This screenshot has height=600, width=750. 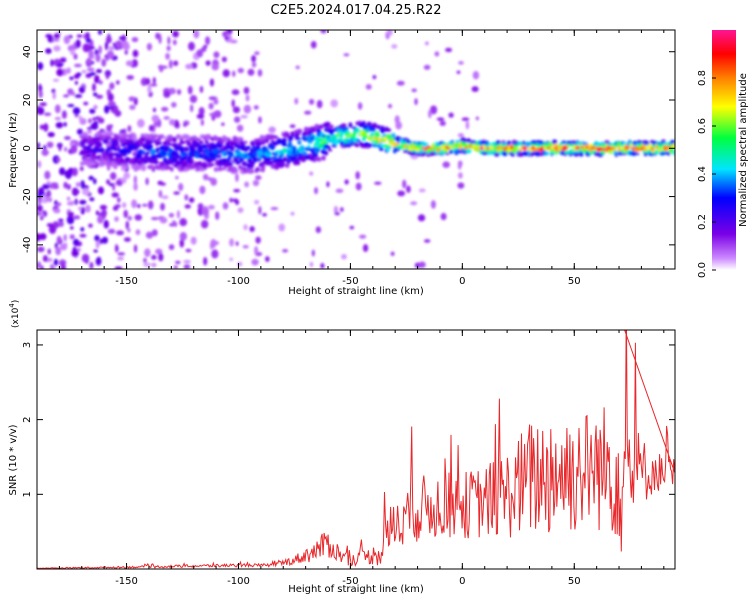 What do you see at coordinates (27, 419) in the screenshot?
I see `y-tick-label: 2` at bounding box center [27, 419].